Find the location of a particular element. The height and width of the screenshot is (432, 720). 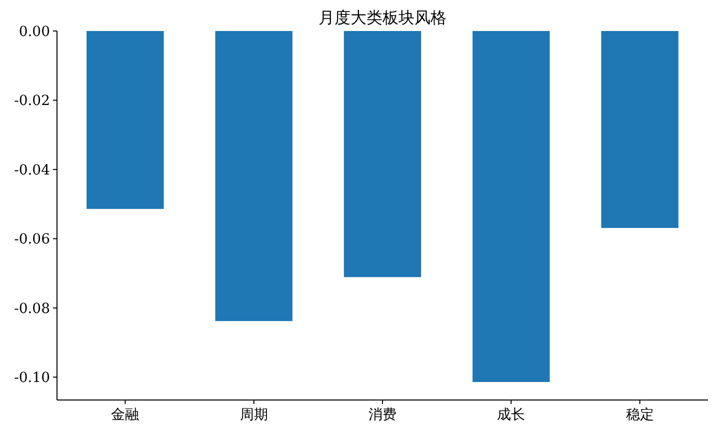

y-tick-label: 0.00 is located at coordinates (34, 32).